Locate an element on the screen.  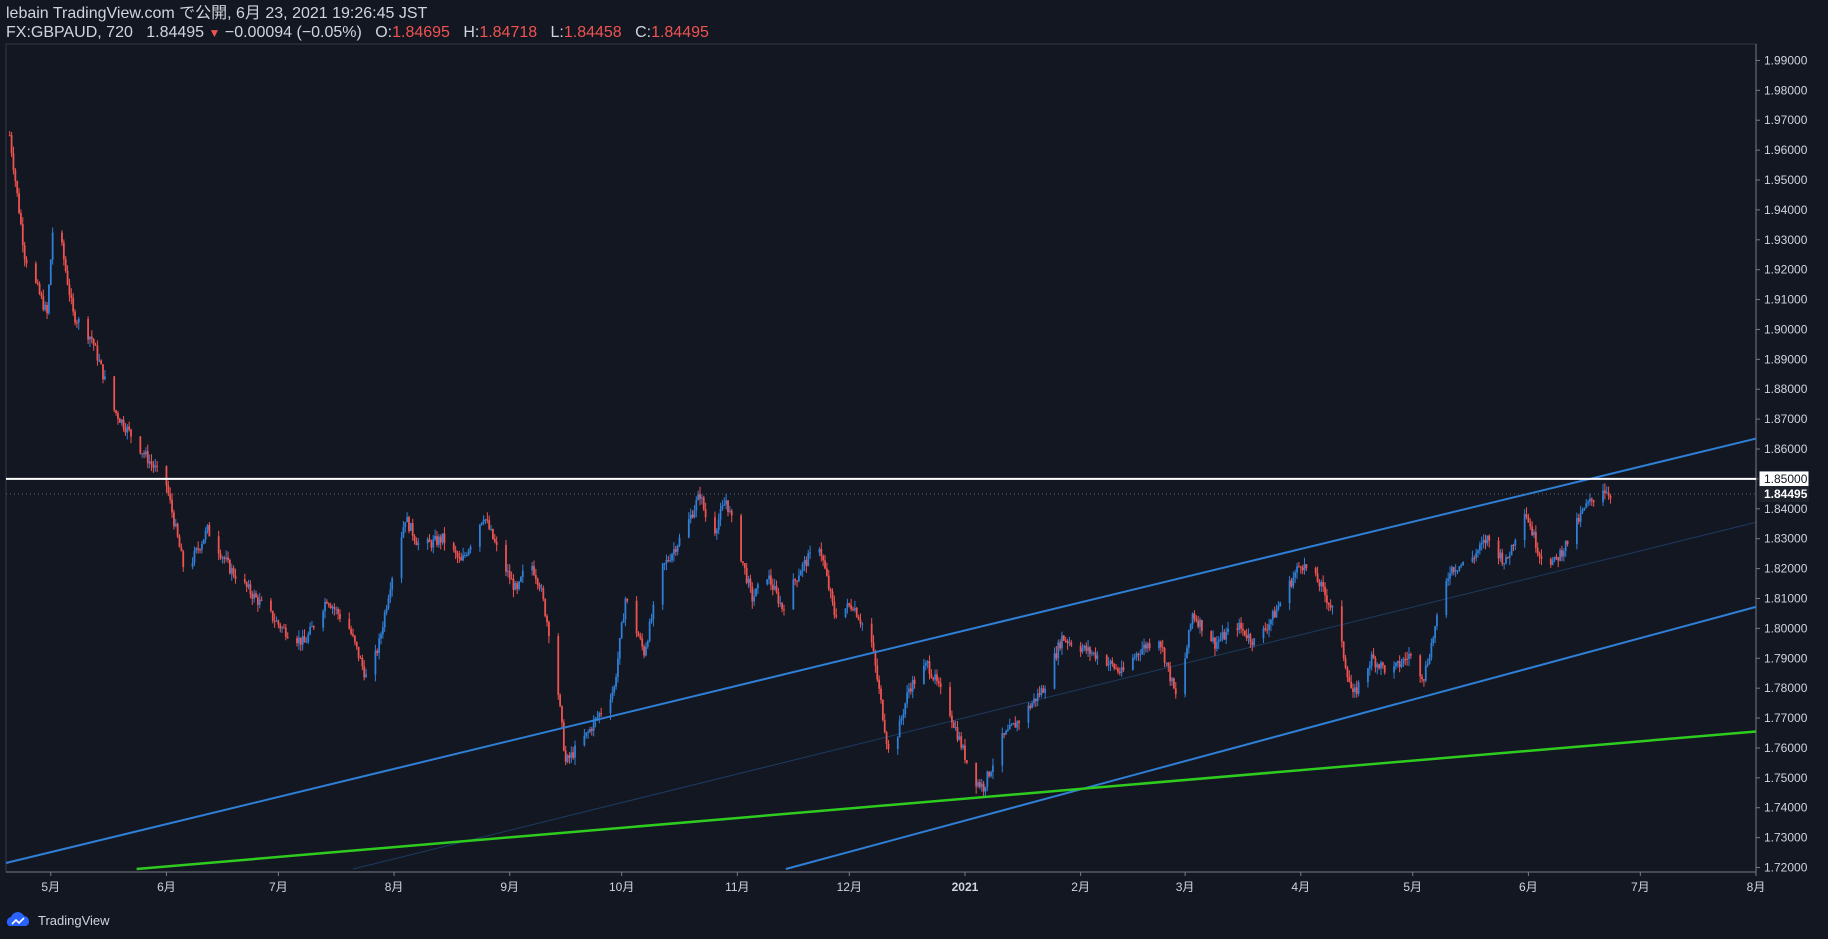
price-tick-label: 1.88000 is located at coordinates (1786, 389).